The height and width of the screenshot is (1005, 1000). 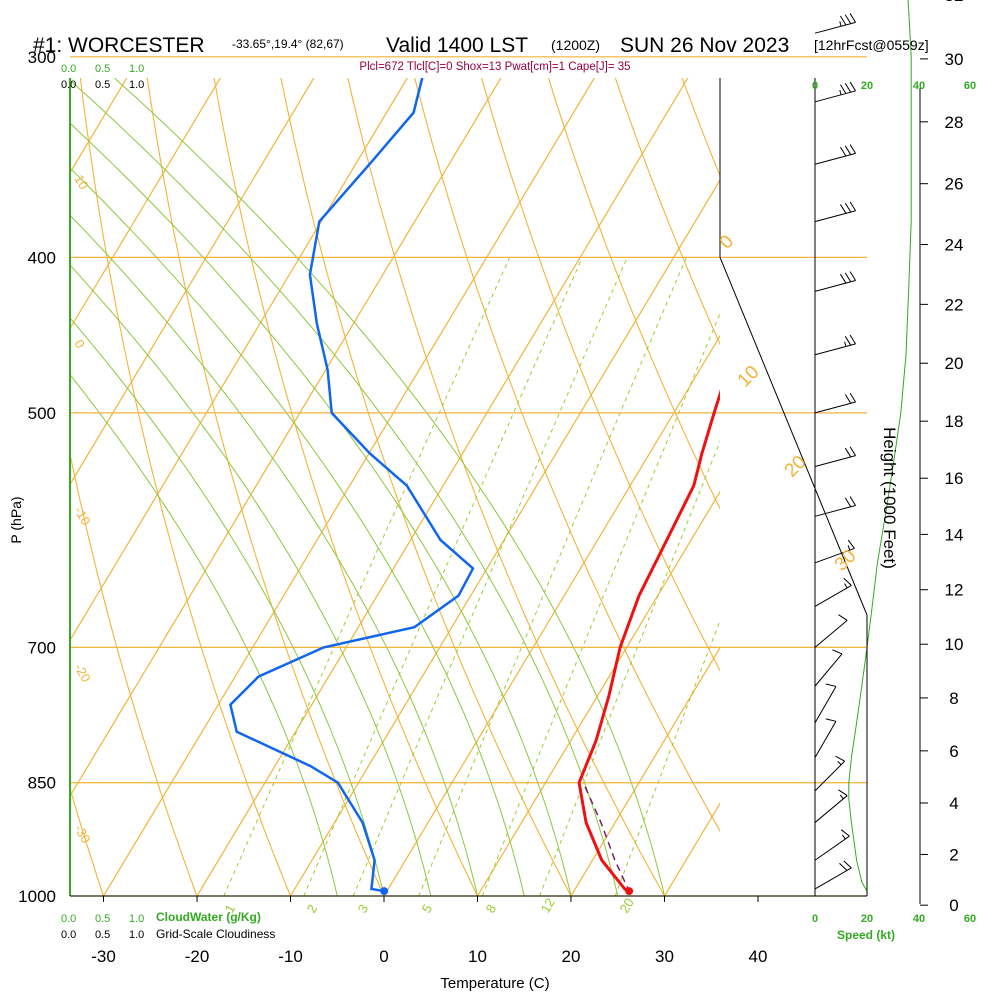 I want to click on cloudwater-tick-top: 1.0, so click(x=136, y=69).